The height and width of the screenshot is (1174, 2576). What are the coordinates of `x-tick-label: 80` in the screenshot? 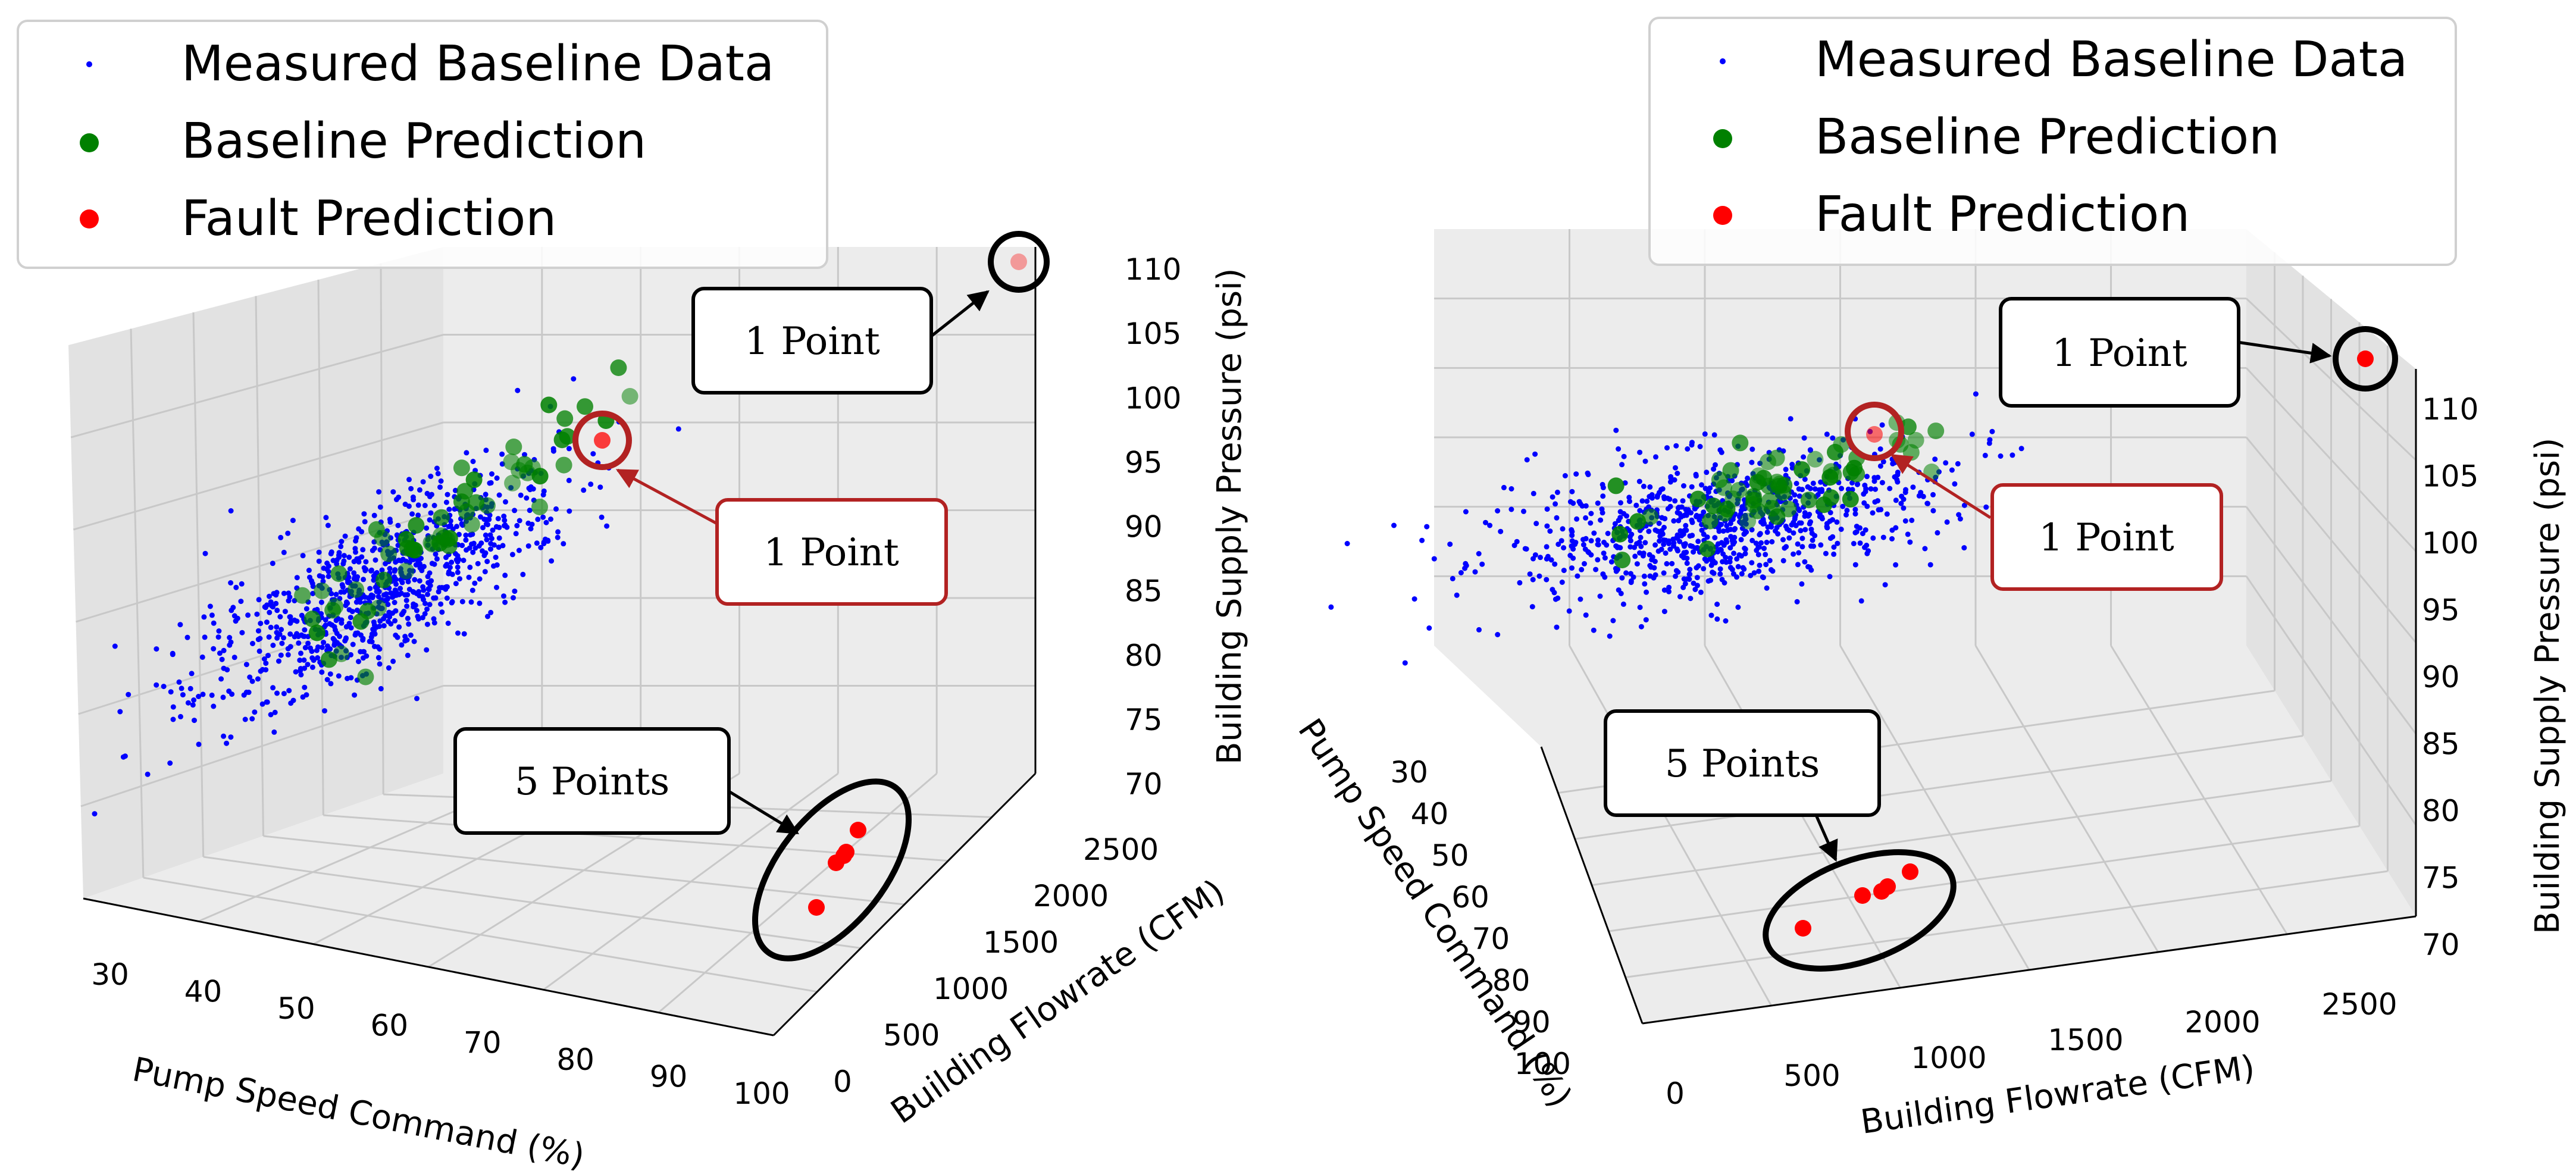 It's located at (1511, 980).